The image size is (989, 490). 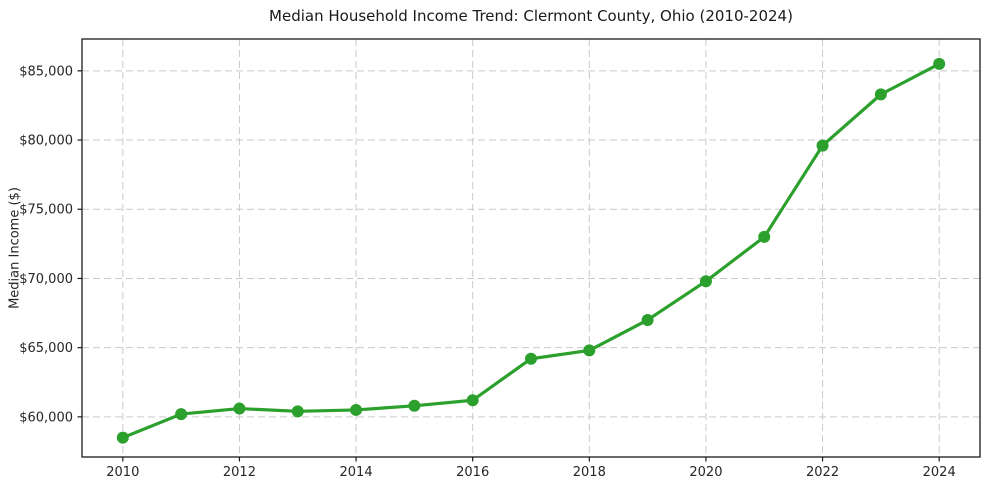 What do you see at coordinates (46, 210) in the screenshot?
I see `y-tick-label: $75,000` at bounding box center [46, 210].